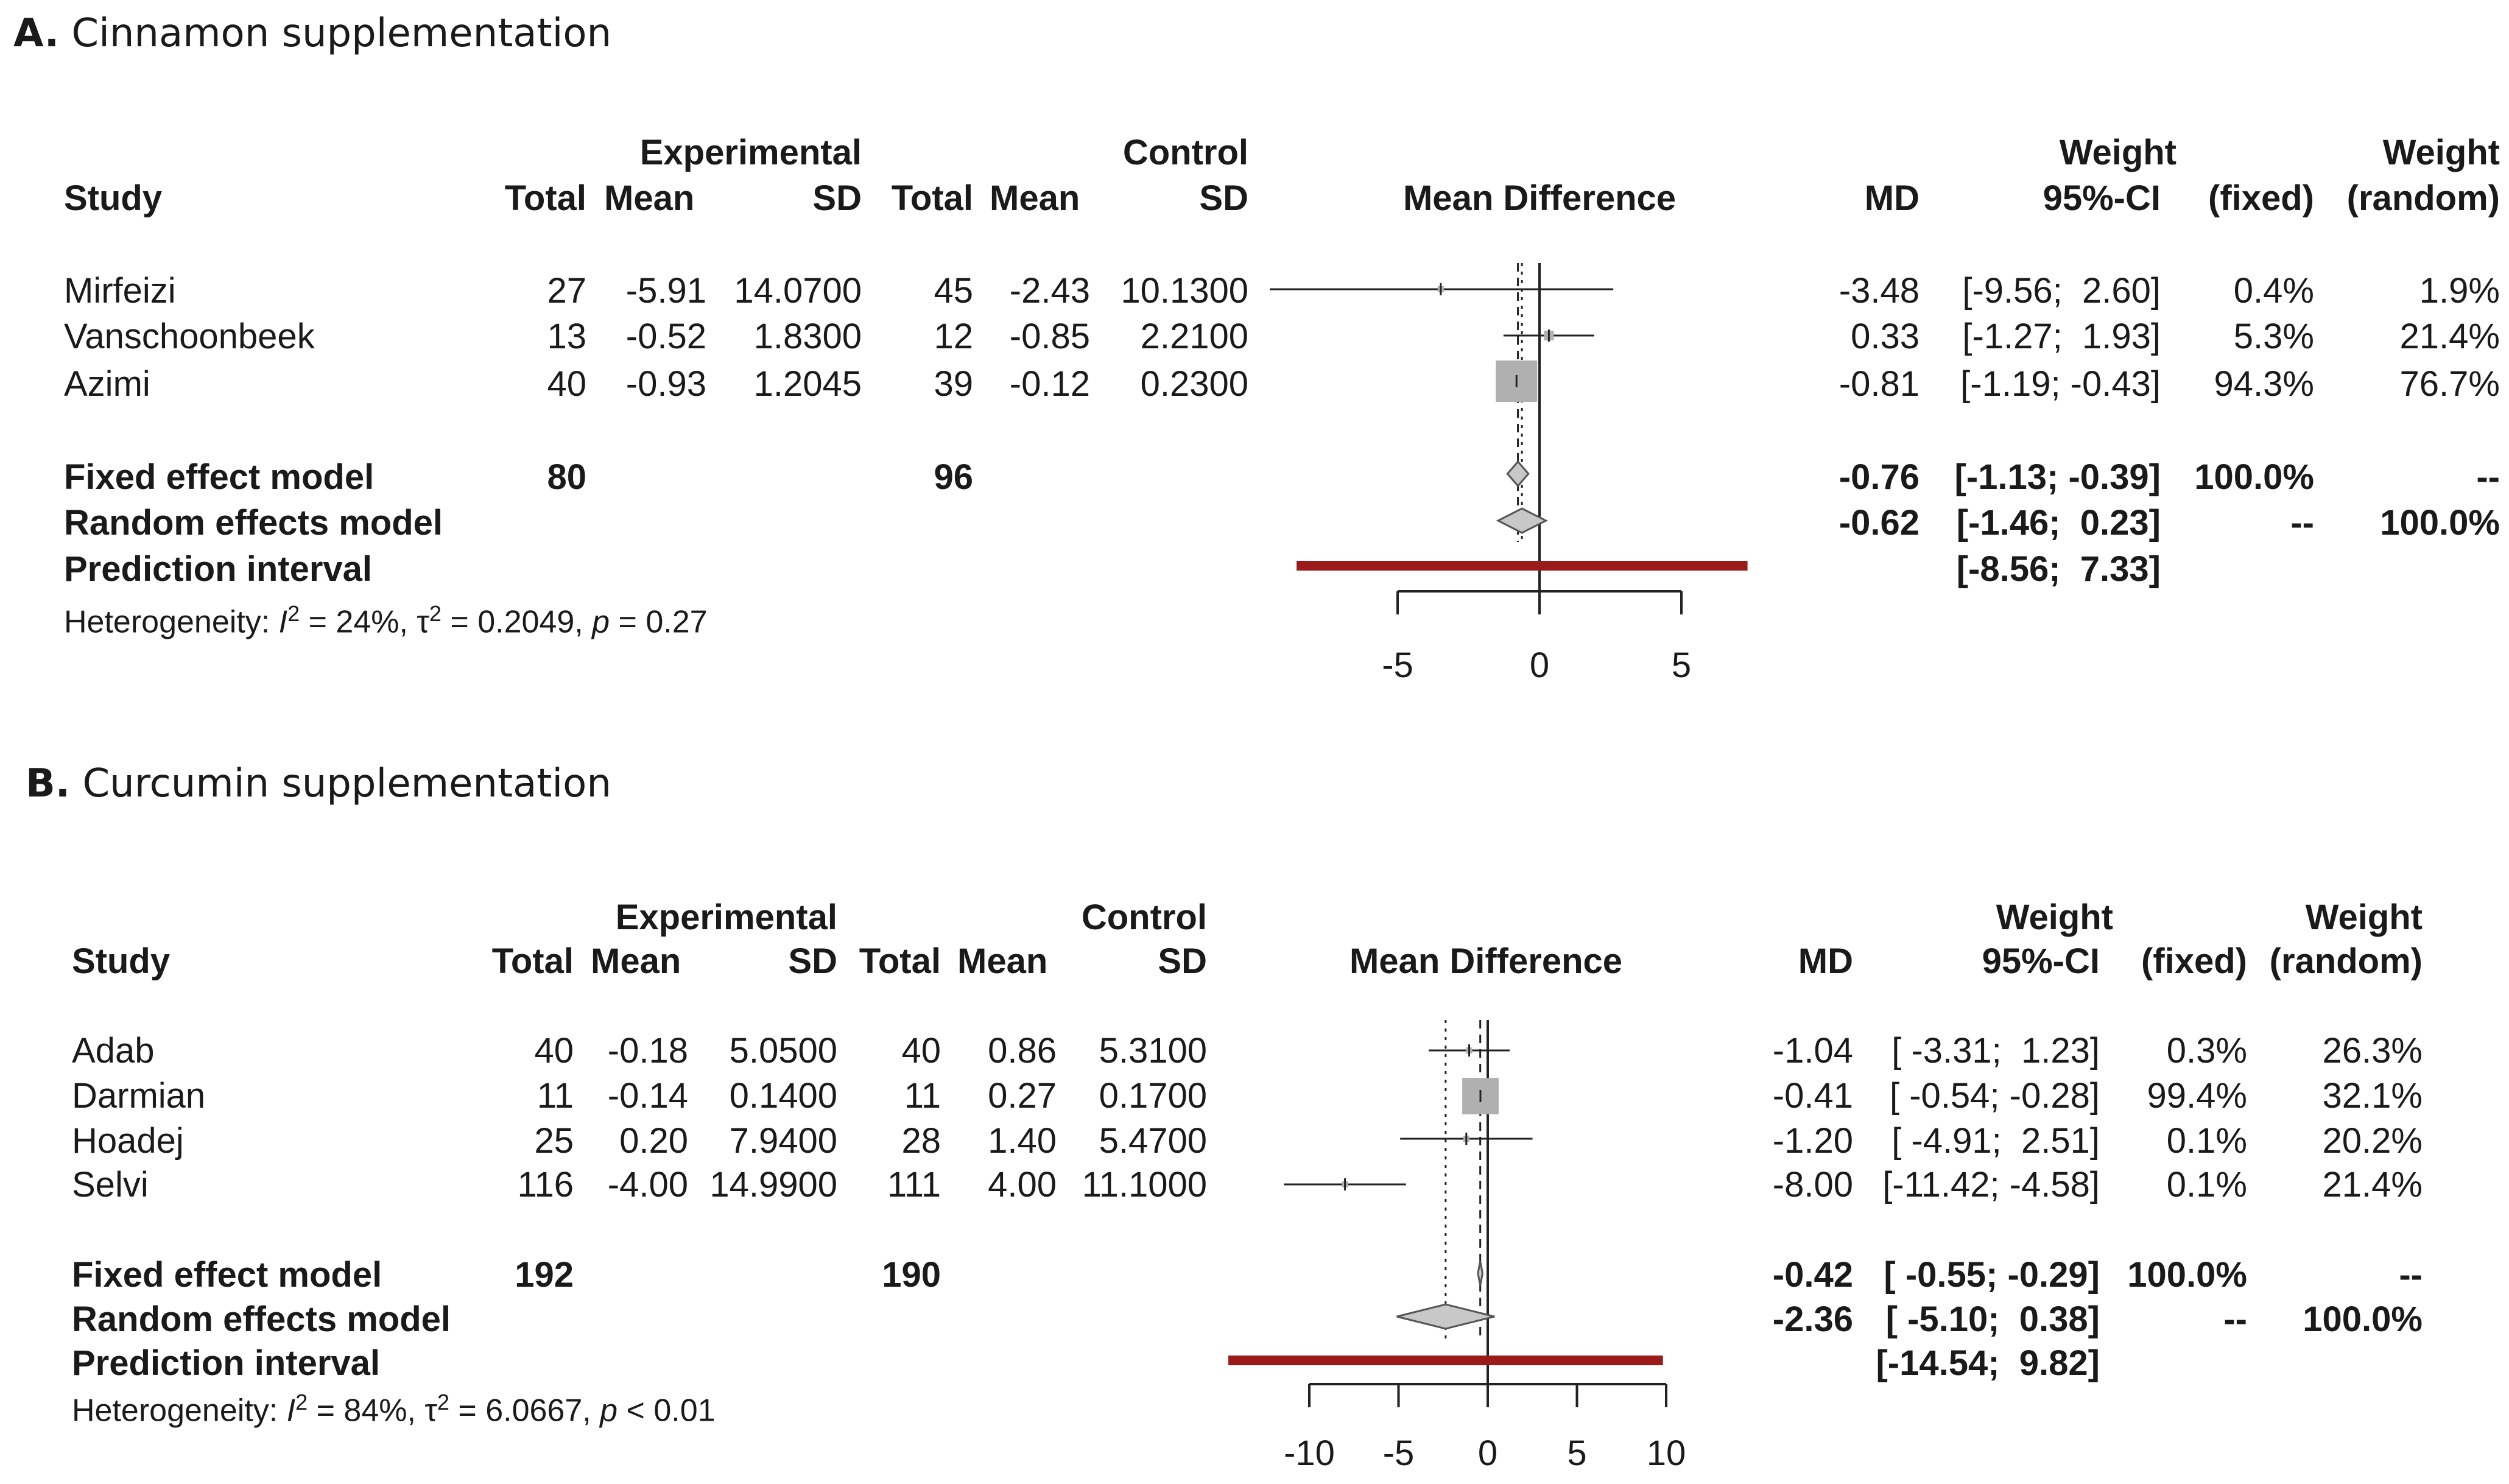 This screenshot has height=1484, width=2509. What do you see at coordinates (1813, 1184) in the screenshot?
I see `md-value: -8.00` at bounding box center [1813, 1184].